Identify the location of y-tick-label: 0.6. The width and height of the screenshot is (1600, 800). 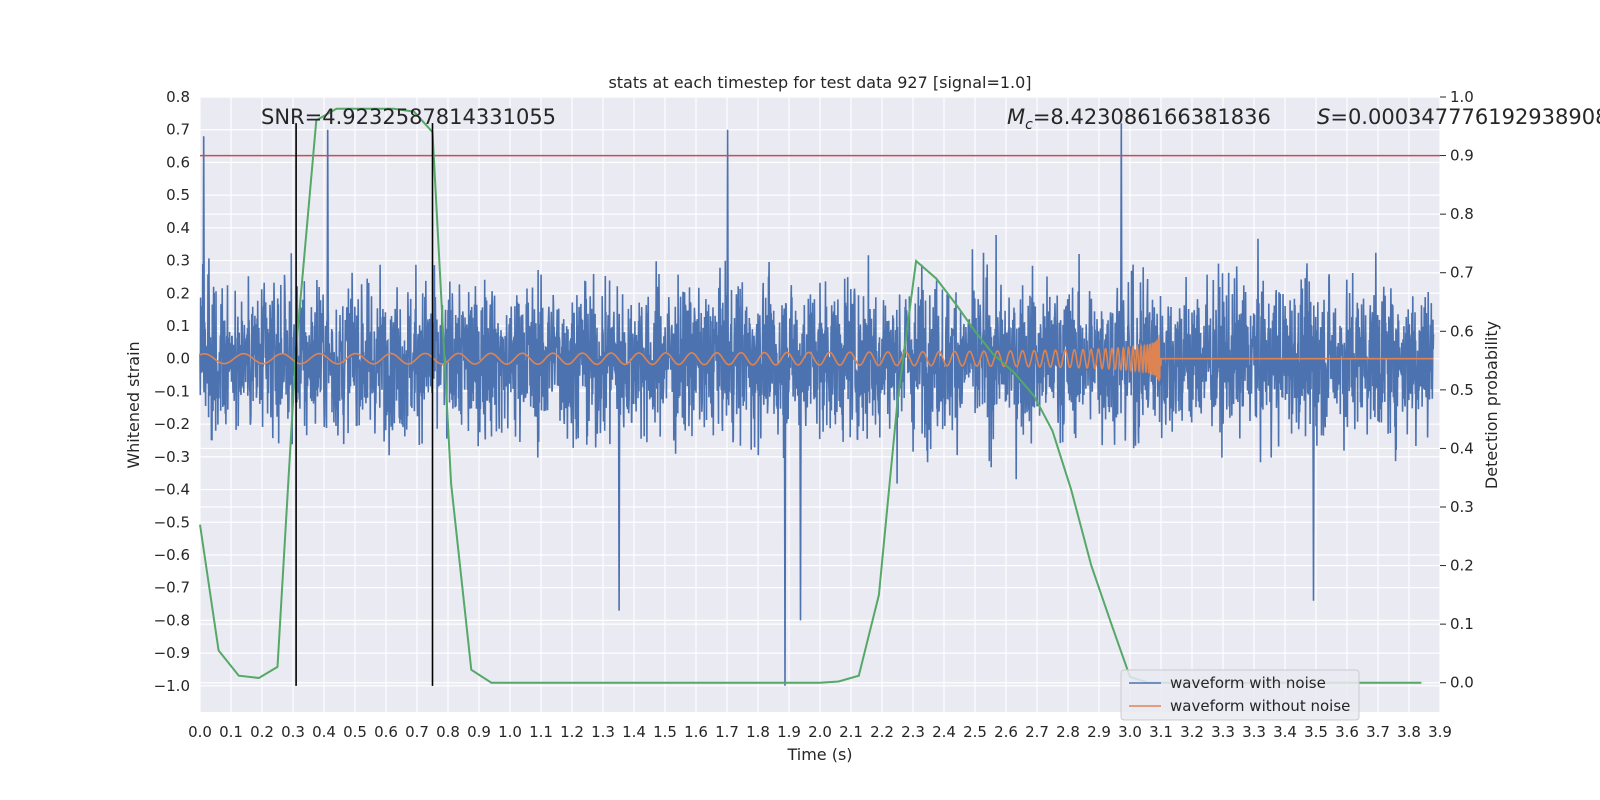
(178, 162).